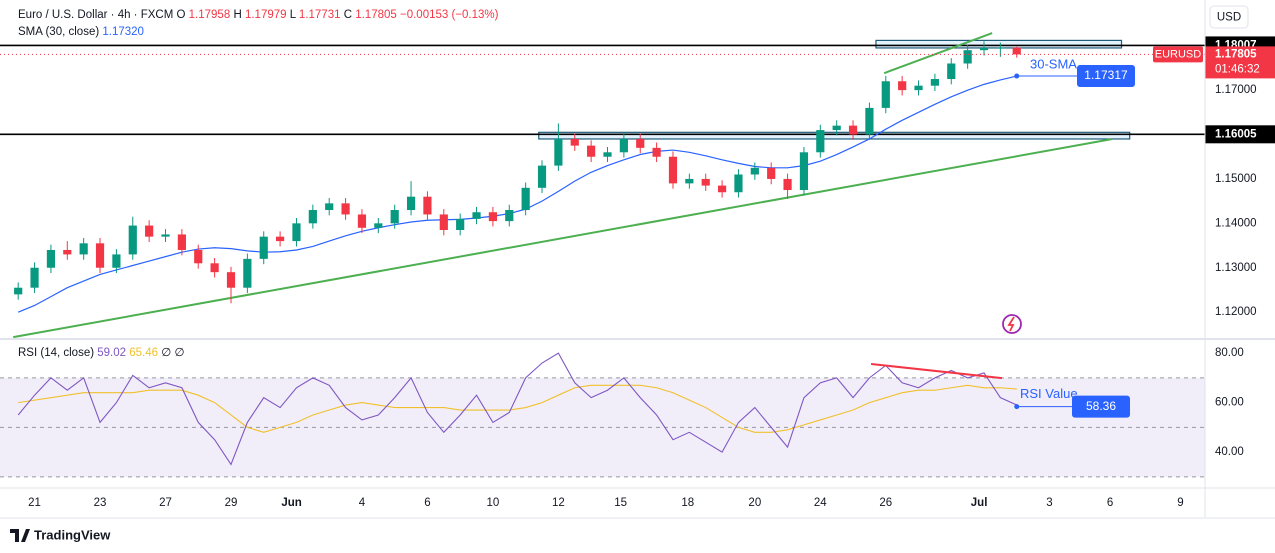  Describe the element at coordinates (449, 15) in the screenshot. I see `change: −0.00153 (−0.13%)` at that location.